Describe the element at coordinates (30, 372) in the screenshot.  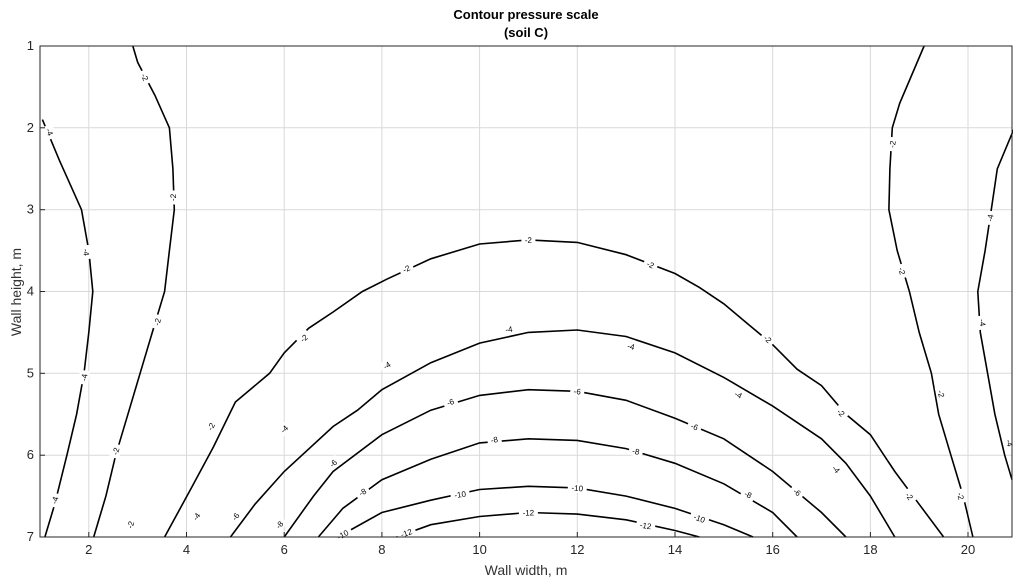
I see `y-tick-label: 5` at that location.